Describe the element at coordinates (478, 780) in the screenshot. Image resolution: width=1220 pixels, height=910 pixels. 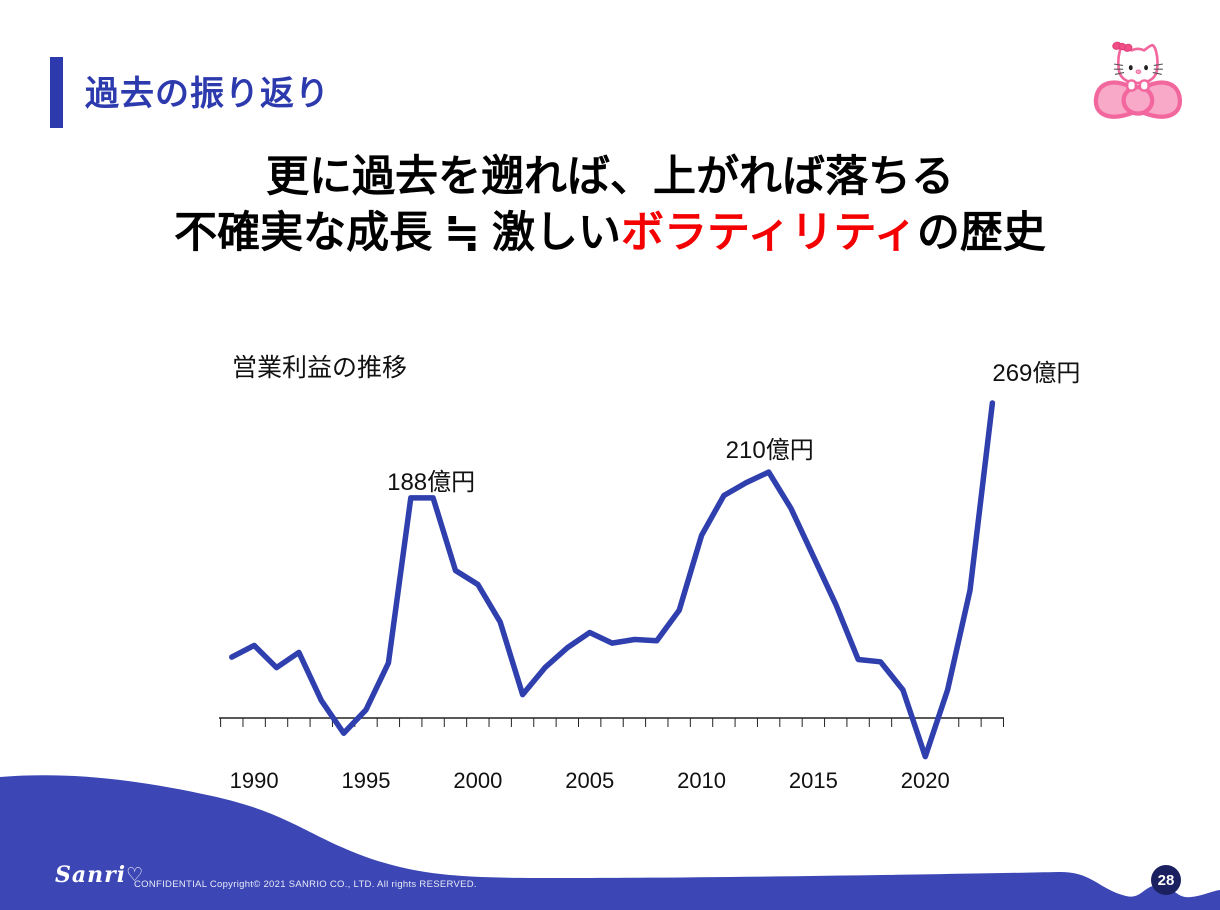
I see `x-tick-label: 2000` at that location.